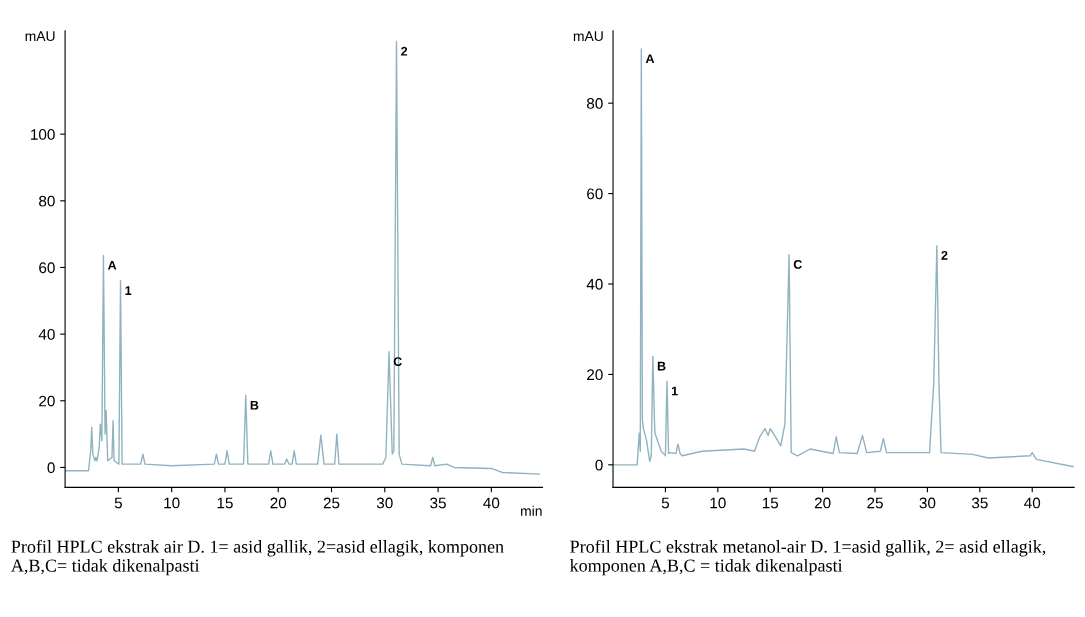  I want to click on text: Profil HPLC ekstrak air D. 1= asid gallik, 2=asid ellagik, komponen A,B,C= tidak dikenalpasti, so click(257, 557).